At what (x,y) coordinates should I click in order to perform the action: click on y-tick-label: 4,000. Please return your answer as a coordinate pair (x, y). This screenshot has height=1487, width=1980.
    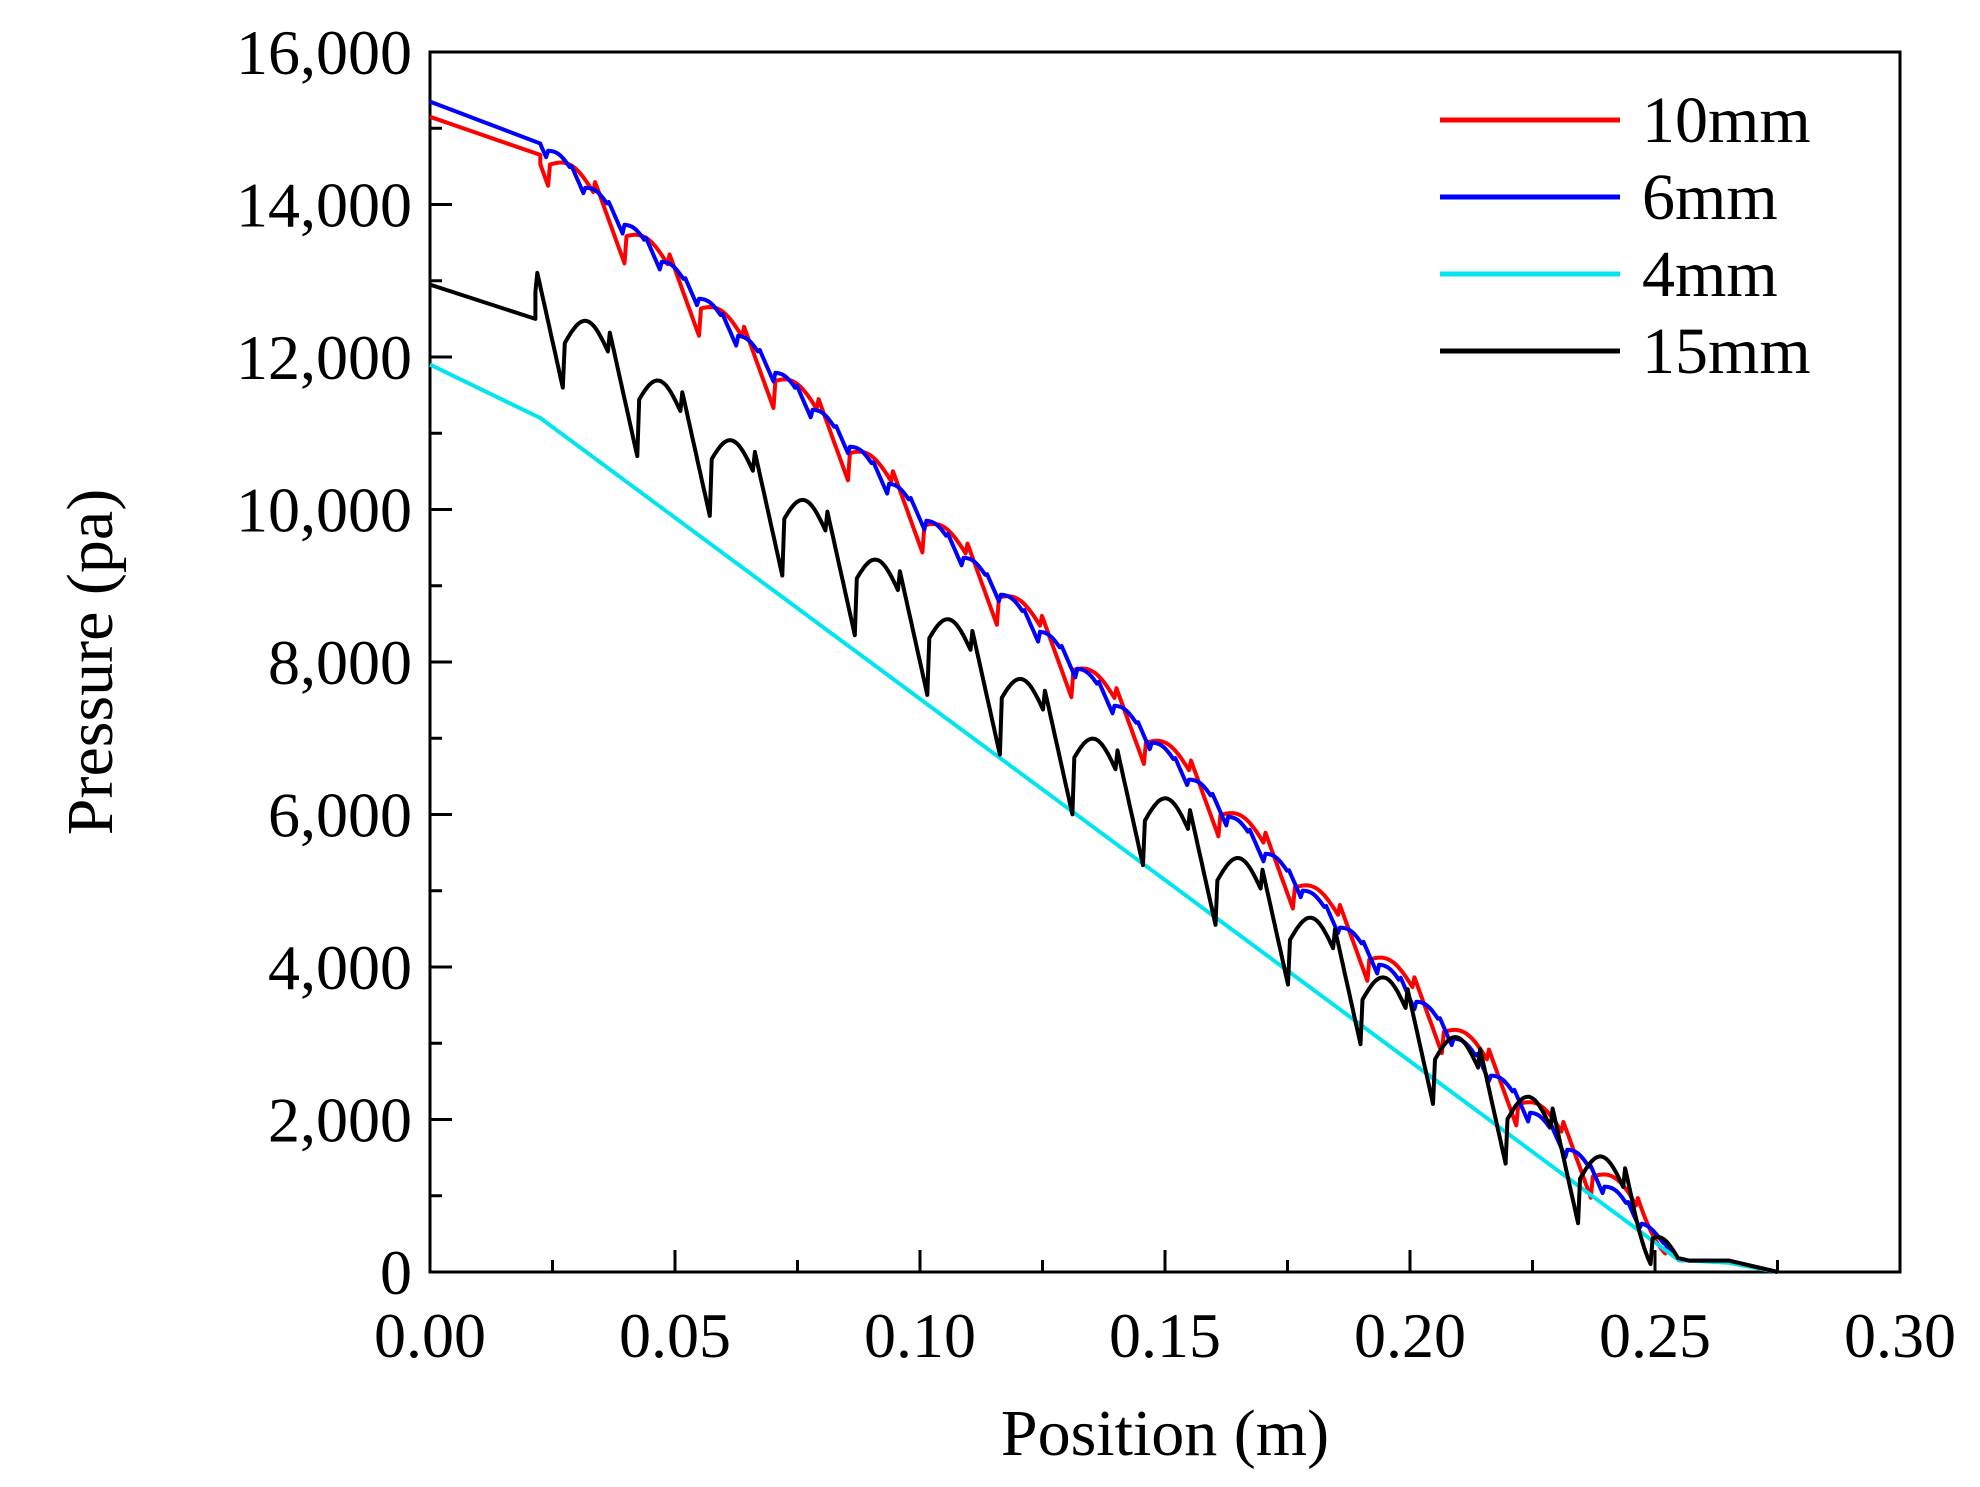
    Looking at the image, I should click on (340, 967).